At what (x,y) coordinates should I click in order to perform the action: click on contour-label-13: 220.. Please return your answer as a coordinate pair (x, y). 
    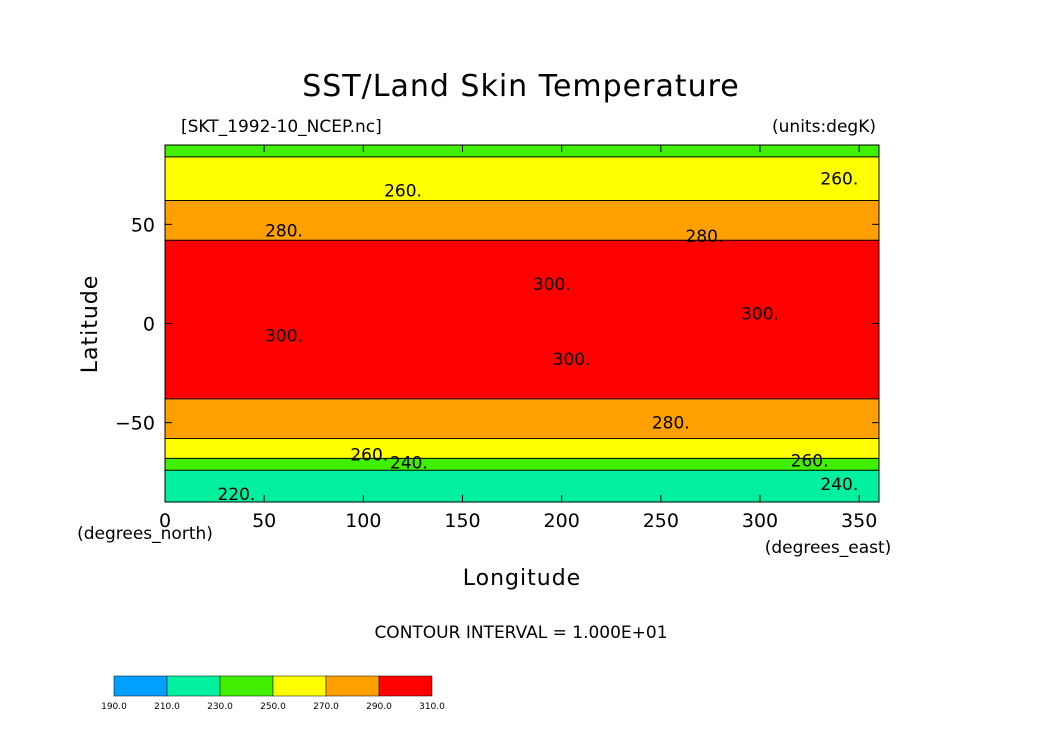
    Looking at the image, I should click on (236, 495).